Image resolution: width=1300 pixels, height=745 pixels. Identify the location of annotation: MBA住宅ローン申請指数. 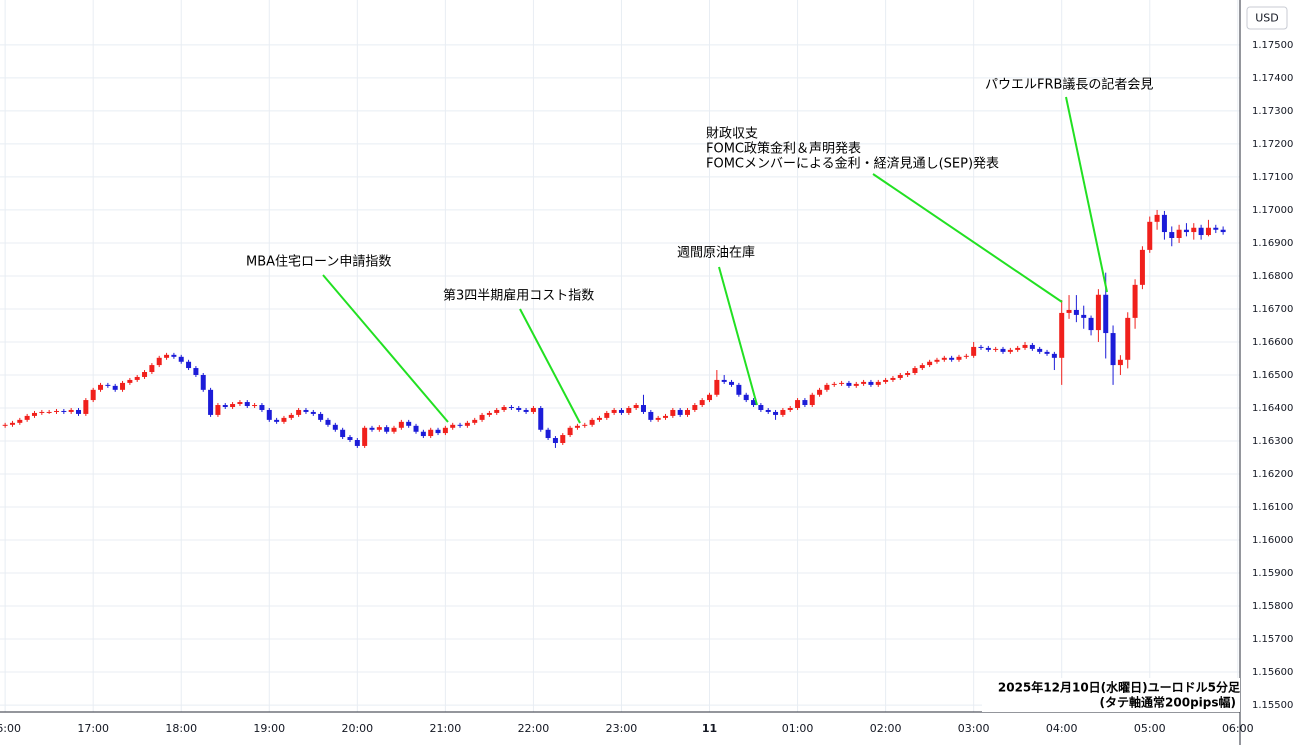
(318, 262).